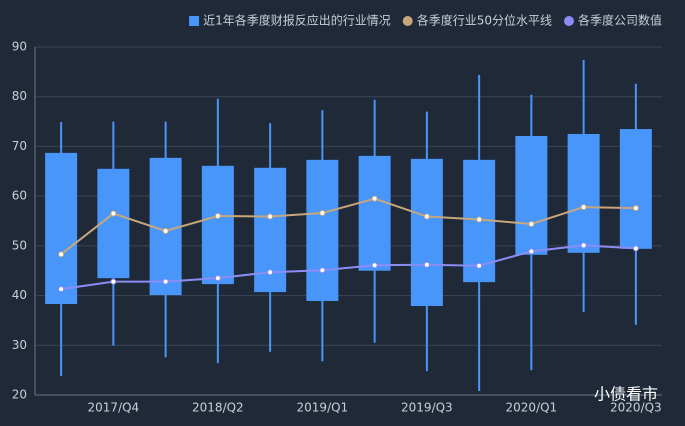 Image resolution: width=685 pixels, height=426 pixels. I want to click on x-tick-label: 2018/Q2, so click(218, 408).